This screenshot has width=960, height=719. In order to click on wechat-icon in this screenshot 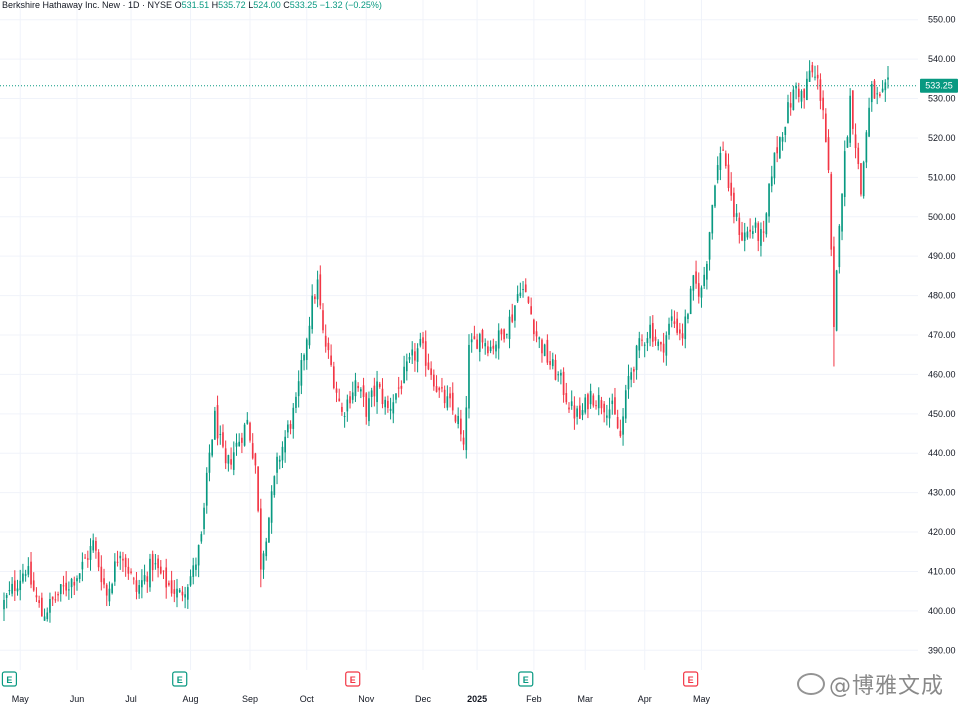, I will do `click(810, 684)`.